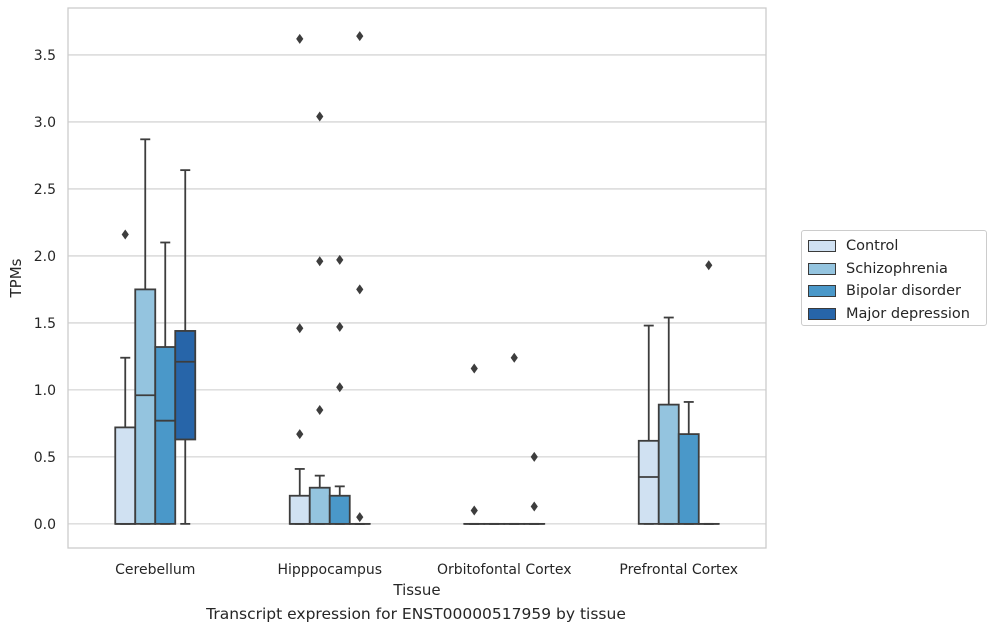  I want to click on legend-item: Control, so click(897, 246).